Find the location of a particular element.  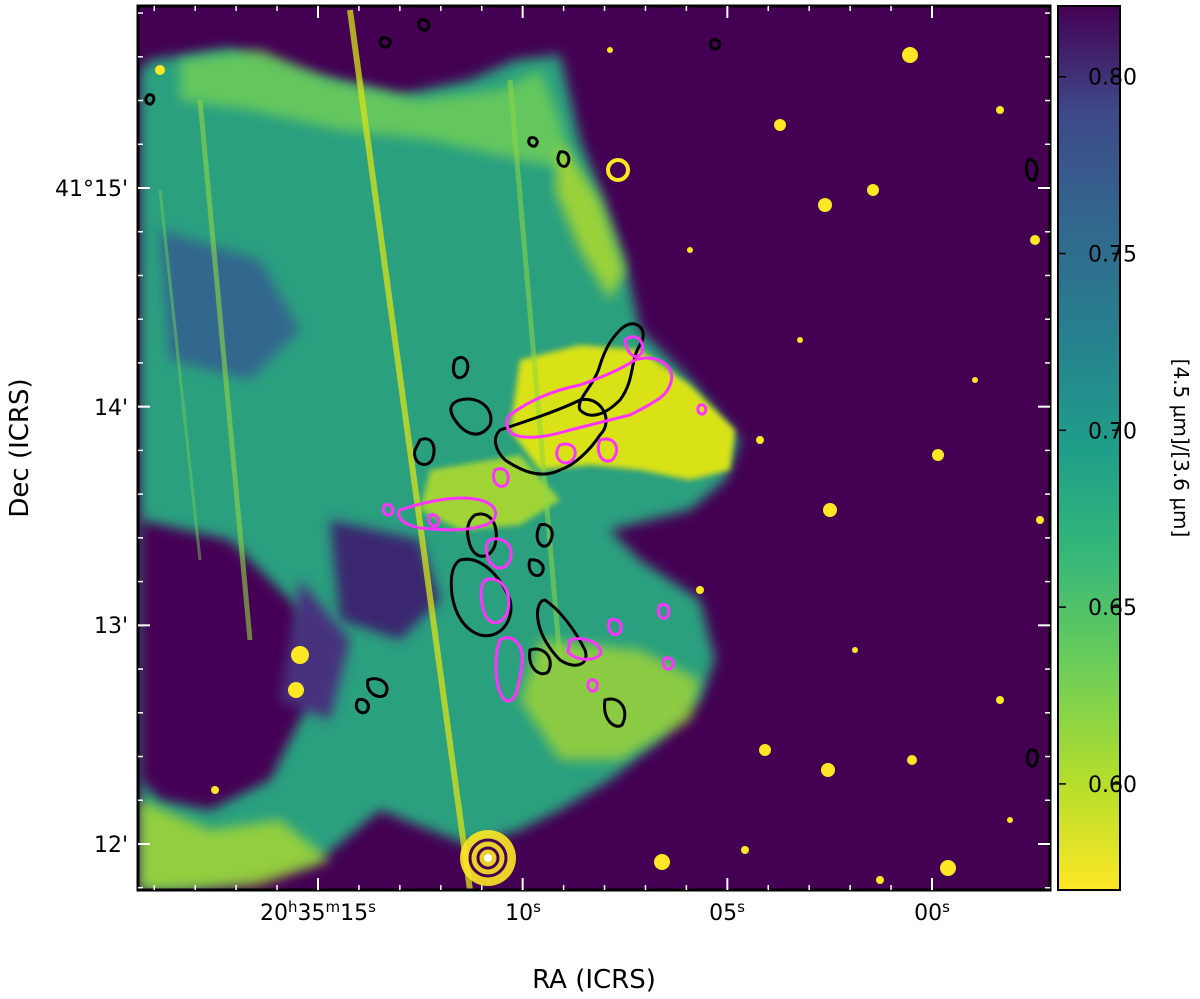

colorbar-label: [4.5 μm]/[3.6 μm] is located at coordinates (1181, 448).